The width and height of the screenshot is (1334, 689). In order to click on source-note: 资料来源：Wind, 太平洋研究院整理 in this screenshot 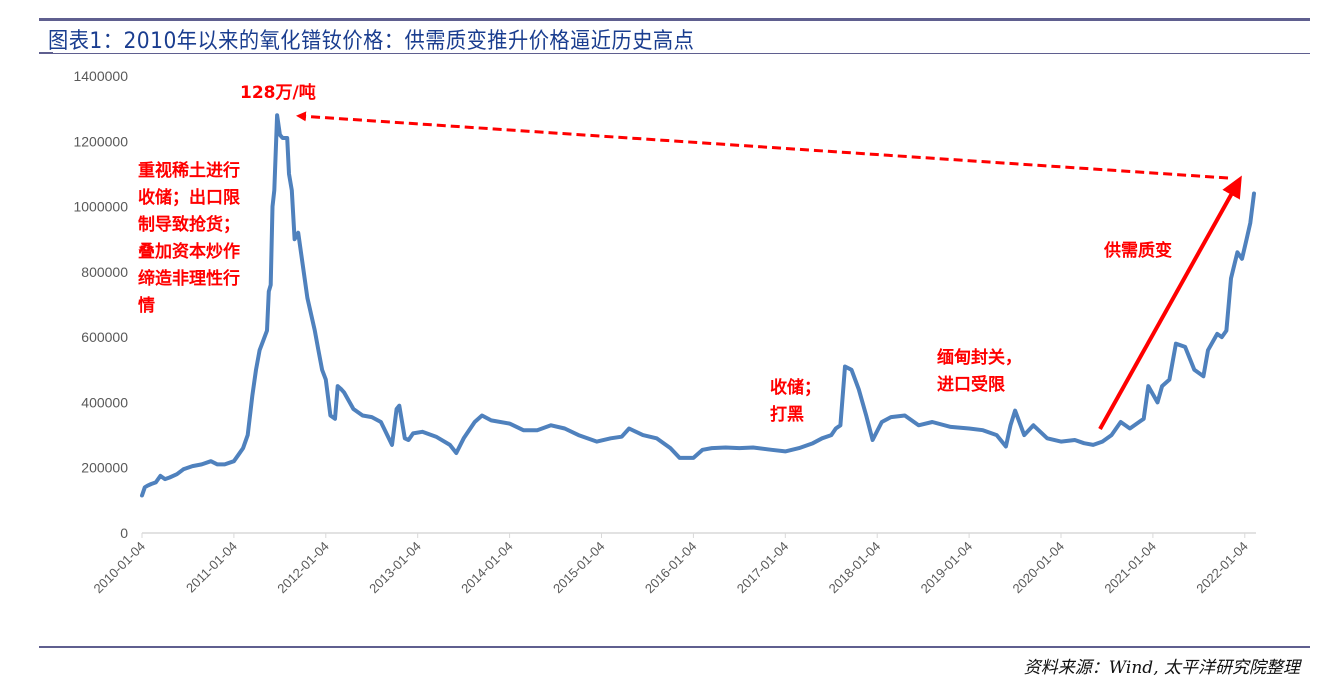, I will do `click(1161, 668)`.